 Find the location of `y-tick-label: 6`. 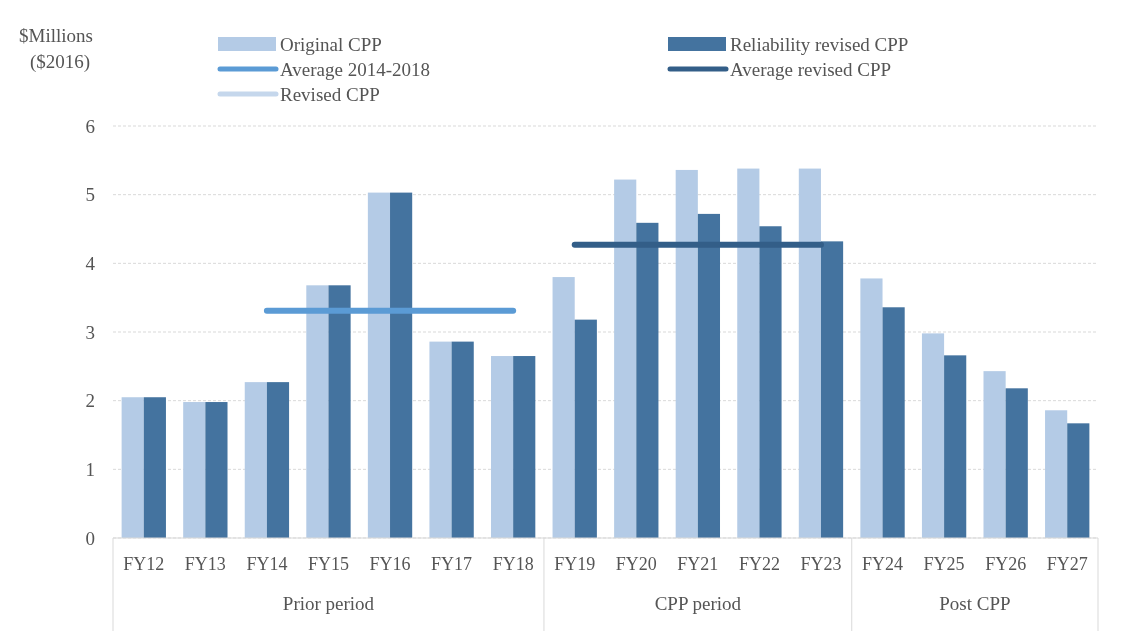

y-tick-label: 6 is located at coordinates (90, 126).